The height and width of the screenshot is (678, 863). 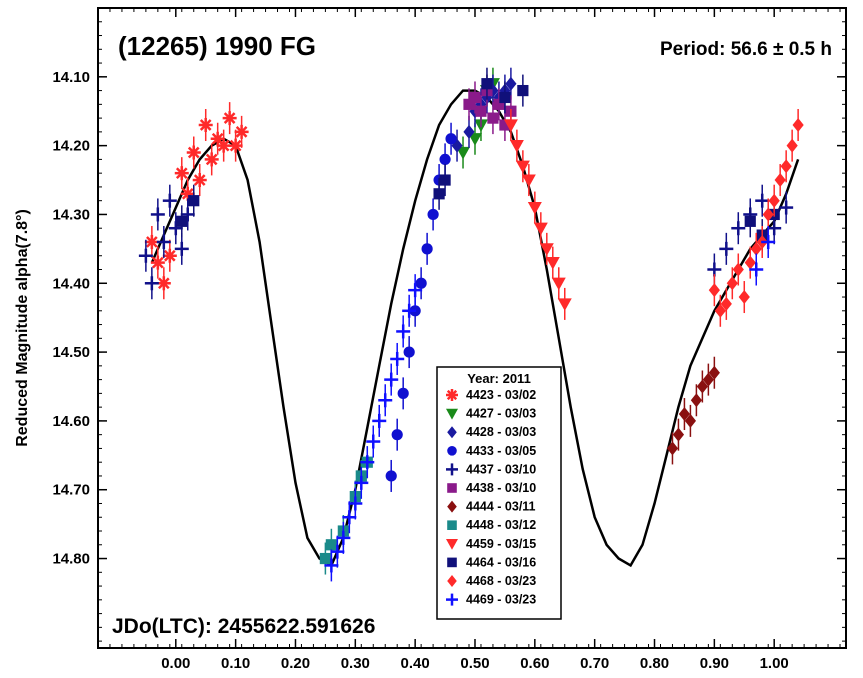 What do you see at coordinates (295, 663) in the screenshot?
I see `x-tick-label: 0.20` at bounding box center [295, 663].